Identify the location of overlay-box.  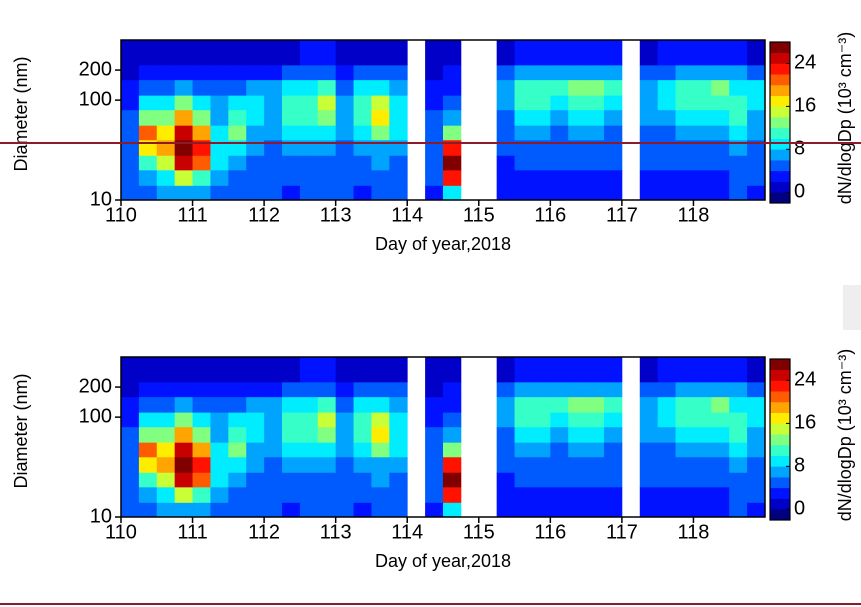
(852, 307).